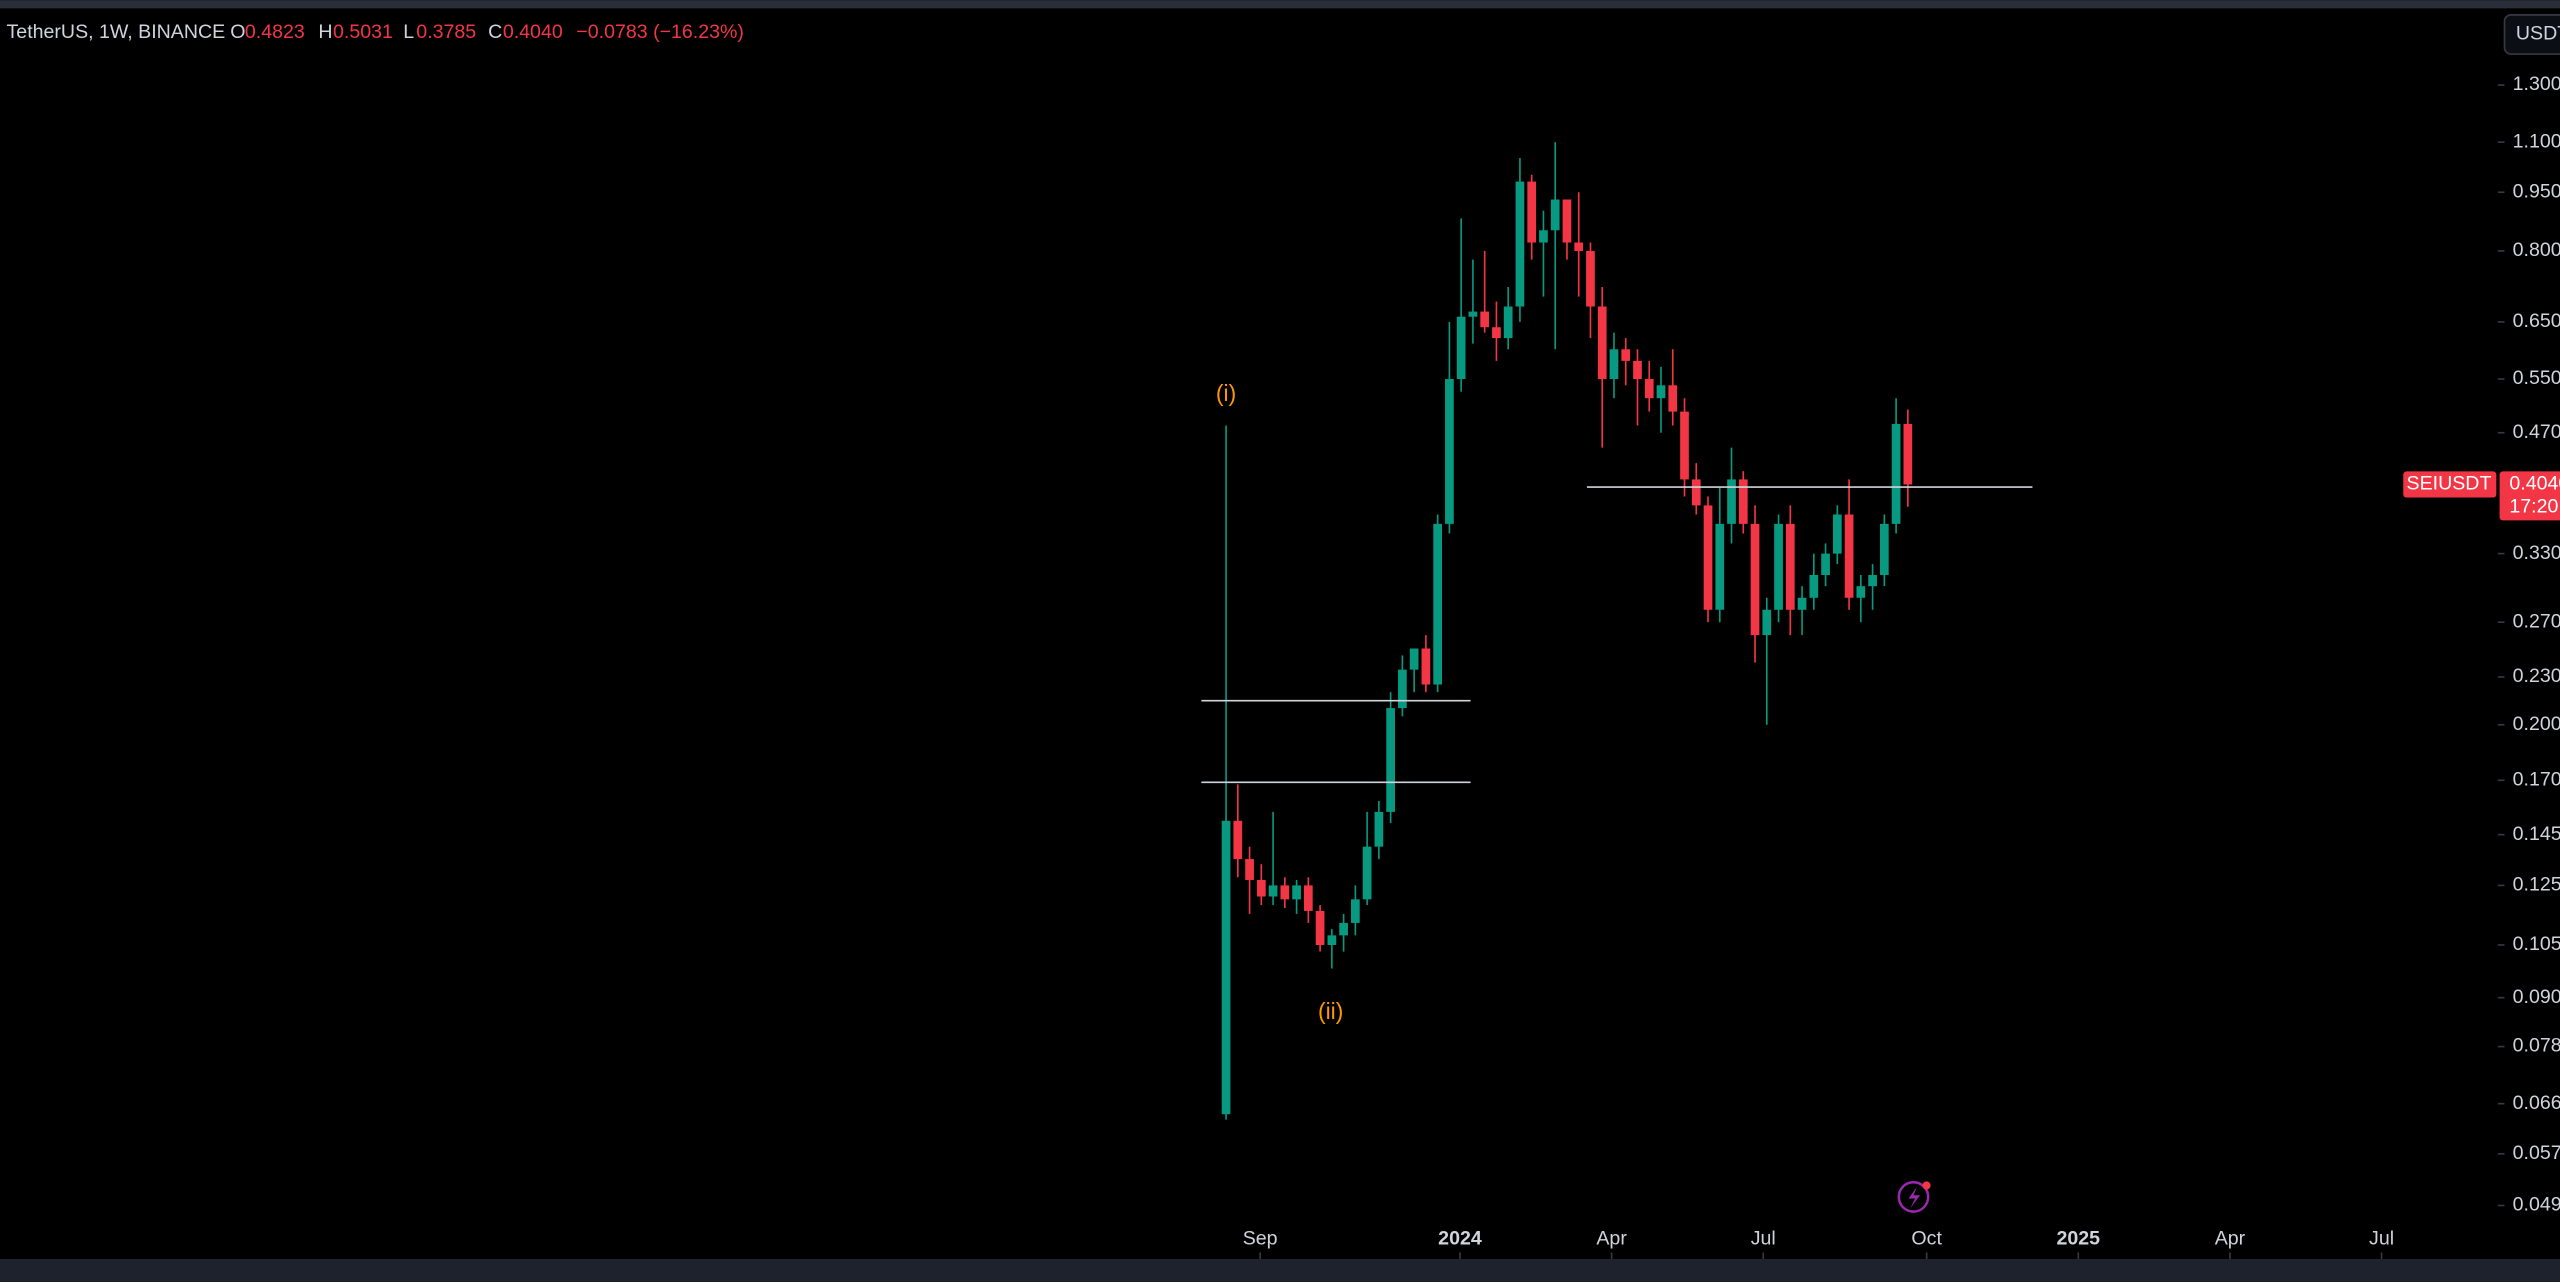 This screenshot has height=1282, width=2560. I want to click on button-label: USDT, so click(2538, 34).